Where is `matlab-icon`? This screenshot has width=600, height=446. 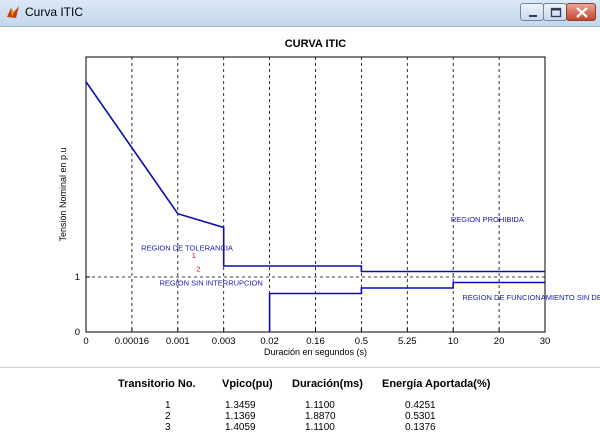 matlab-icon is located at coordinates (13, 12).